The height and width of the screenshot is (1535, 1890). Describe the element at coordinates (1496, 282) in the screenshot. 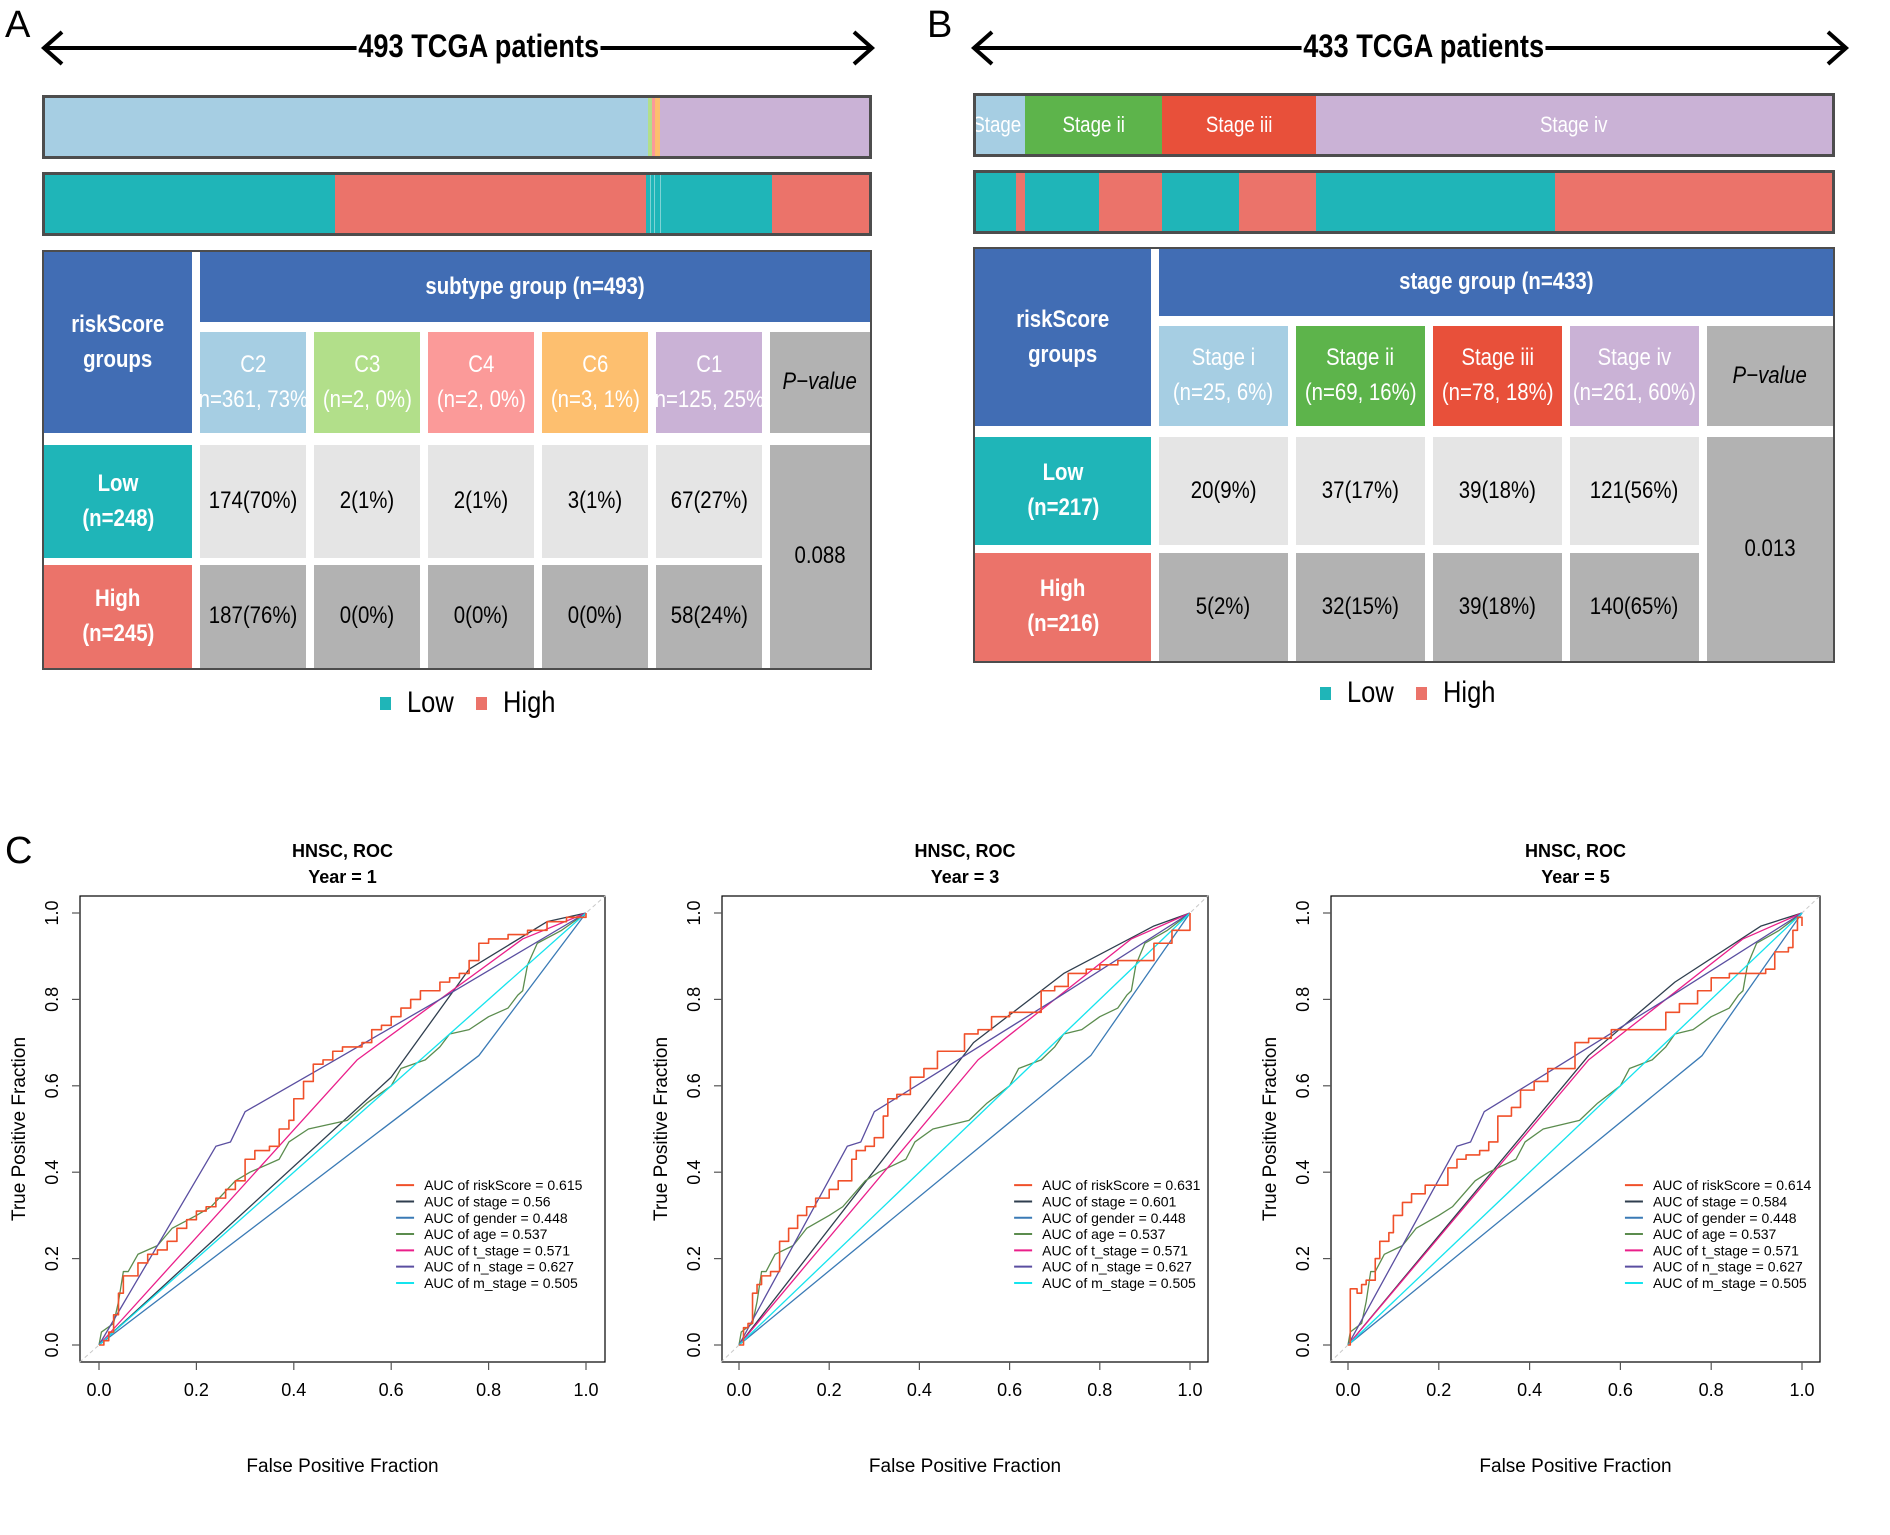

I see `group-header: stage group (n=433)` at that location.